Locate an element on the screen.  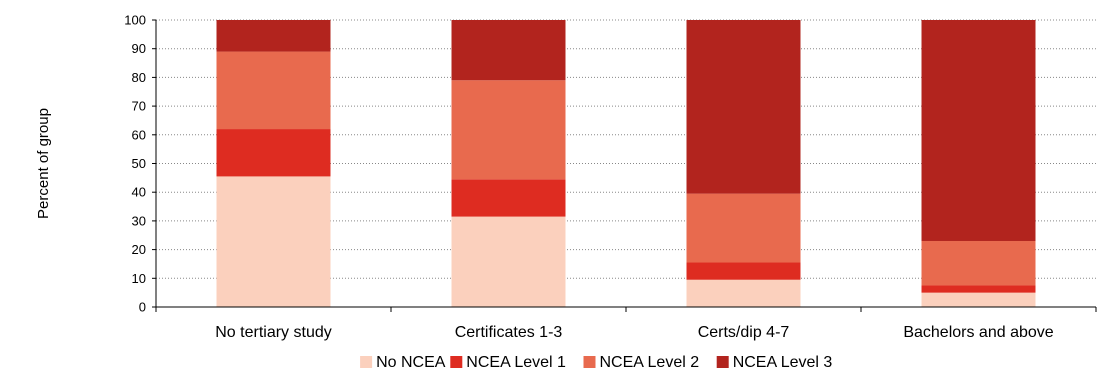
y-tick-label: 10 is located at coordinates (139, 278).